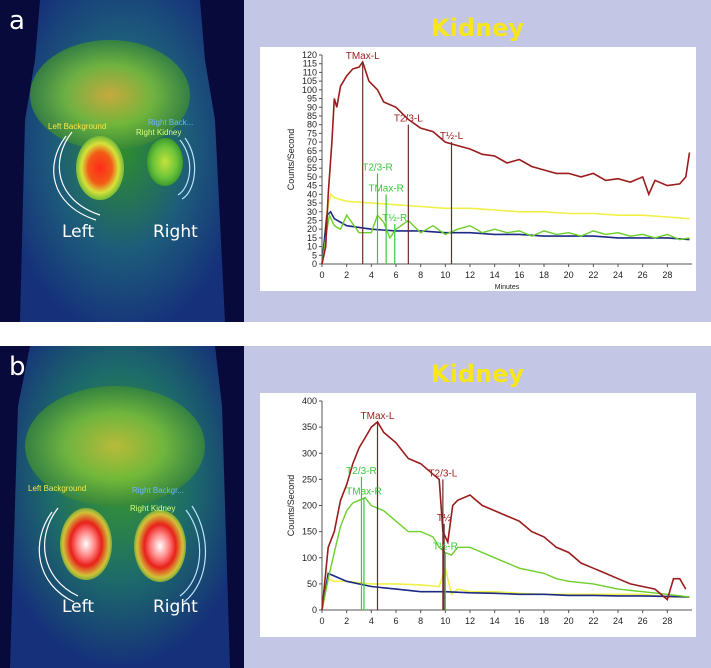 This screenshot has height=668, width=711. Describe the element at coordinates (377, 167) in the screenshot. I see `marker-label: T2/3-R` at that location.